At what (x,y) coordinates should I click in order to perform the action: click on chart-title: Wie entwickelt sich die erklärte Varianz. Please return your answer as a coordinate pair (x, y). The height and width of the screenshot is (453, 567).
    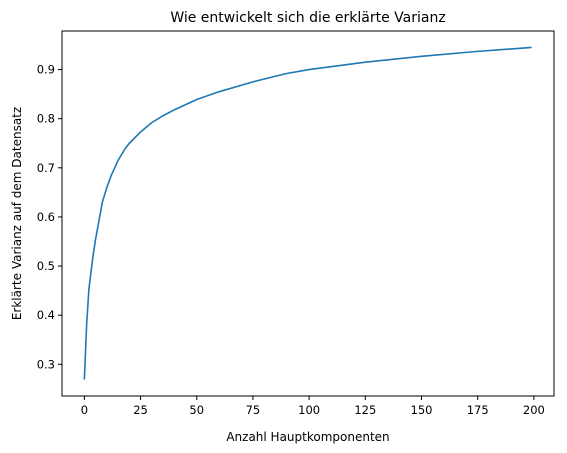
    Looking at the image, I should click on (307, 18).